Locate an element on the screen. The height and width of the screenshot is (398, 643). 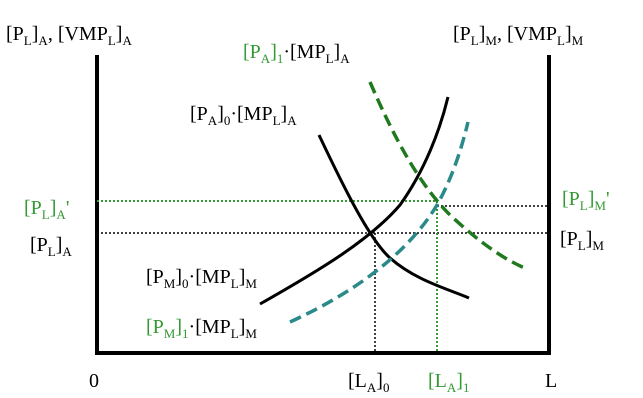
agriculture-demand-curve-initial is located at coordinates (393, 217).